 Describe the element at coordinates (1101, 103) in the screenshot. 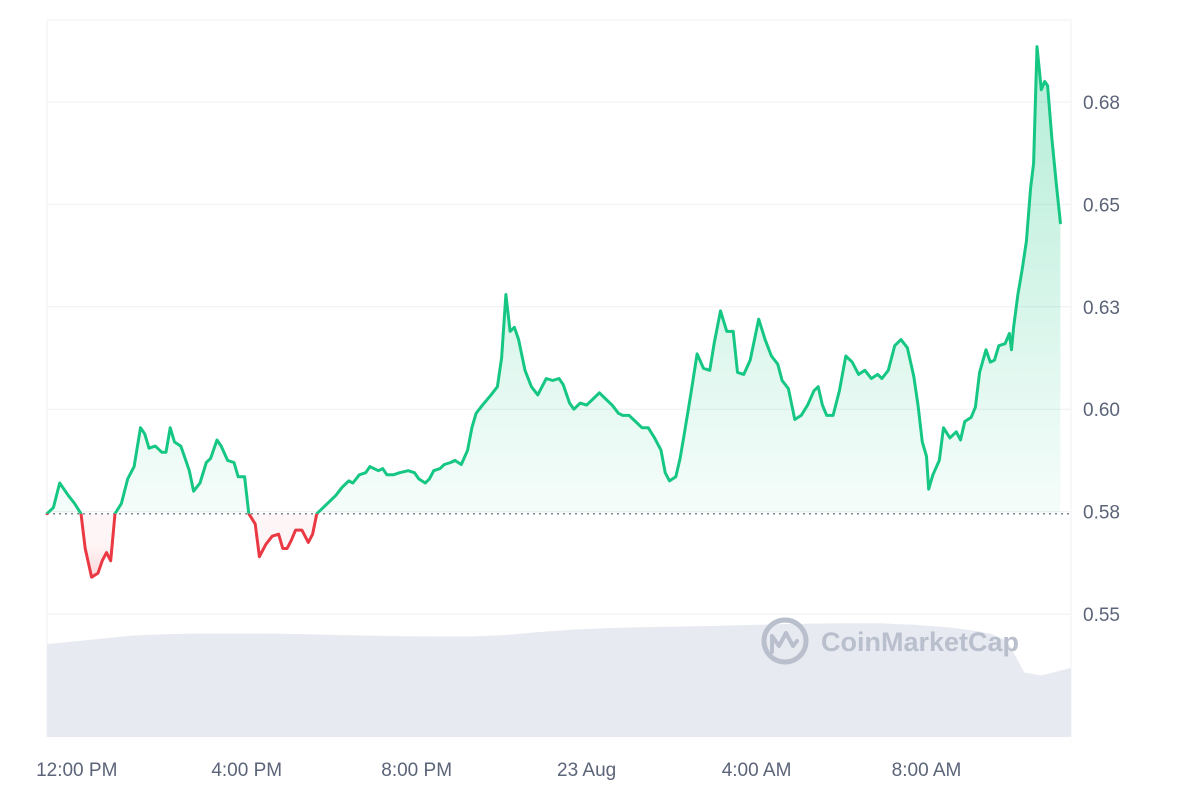

I see `y-tick-label: 0.68` at that location.